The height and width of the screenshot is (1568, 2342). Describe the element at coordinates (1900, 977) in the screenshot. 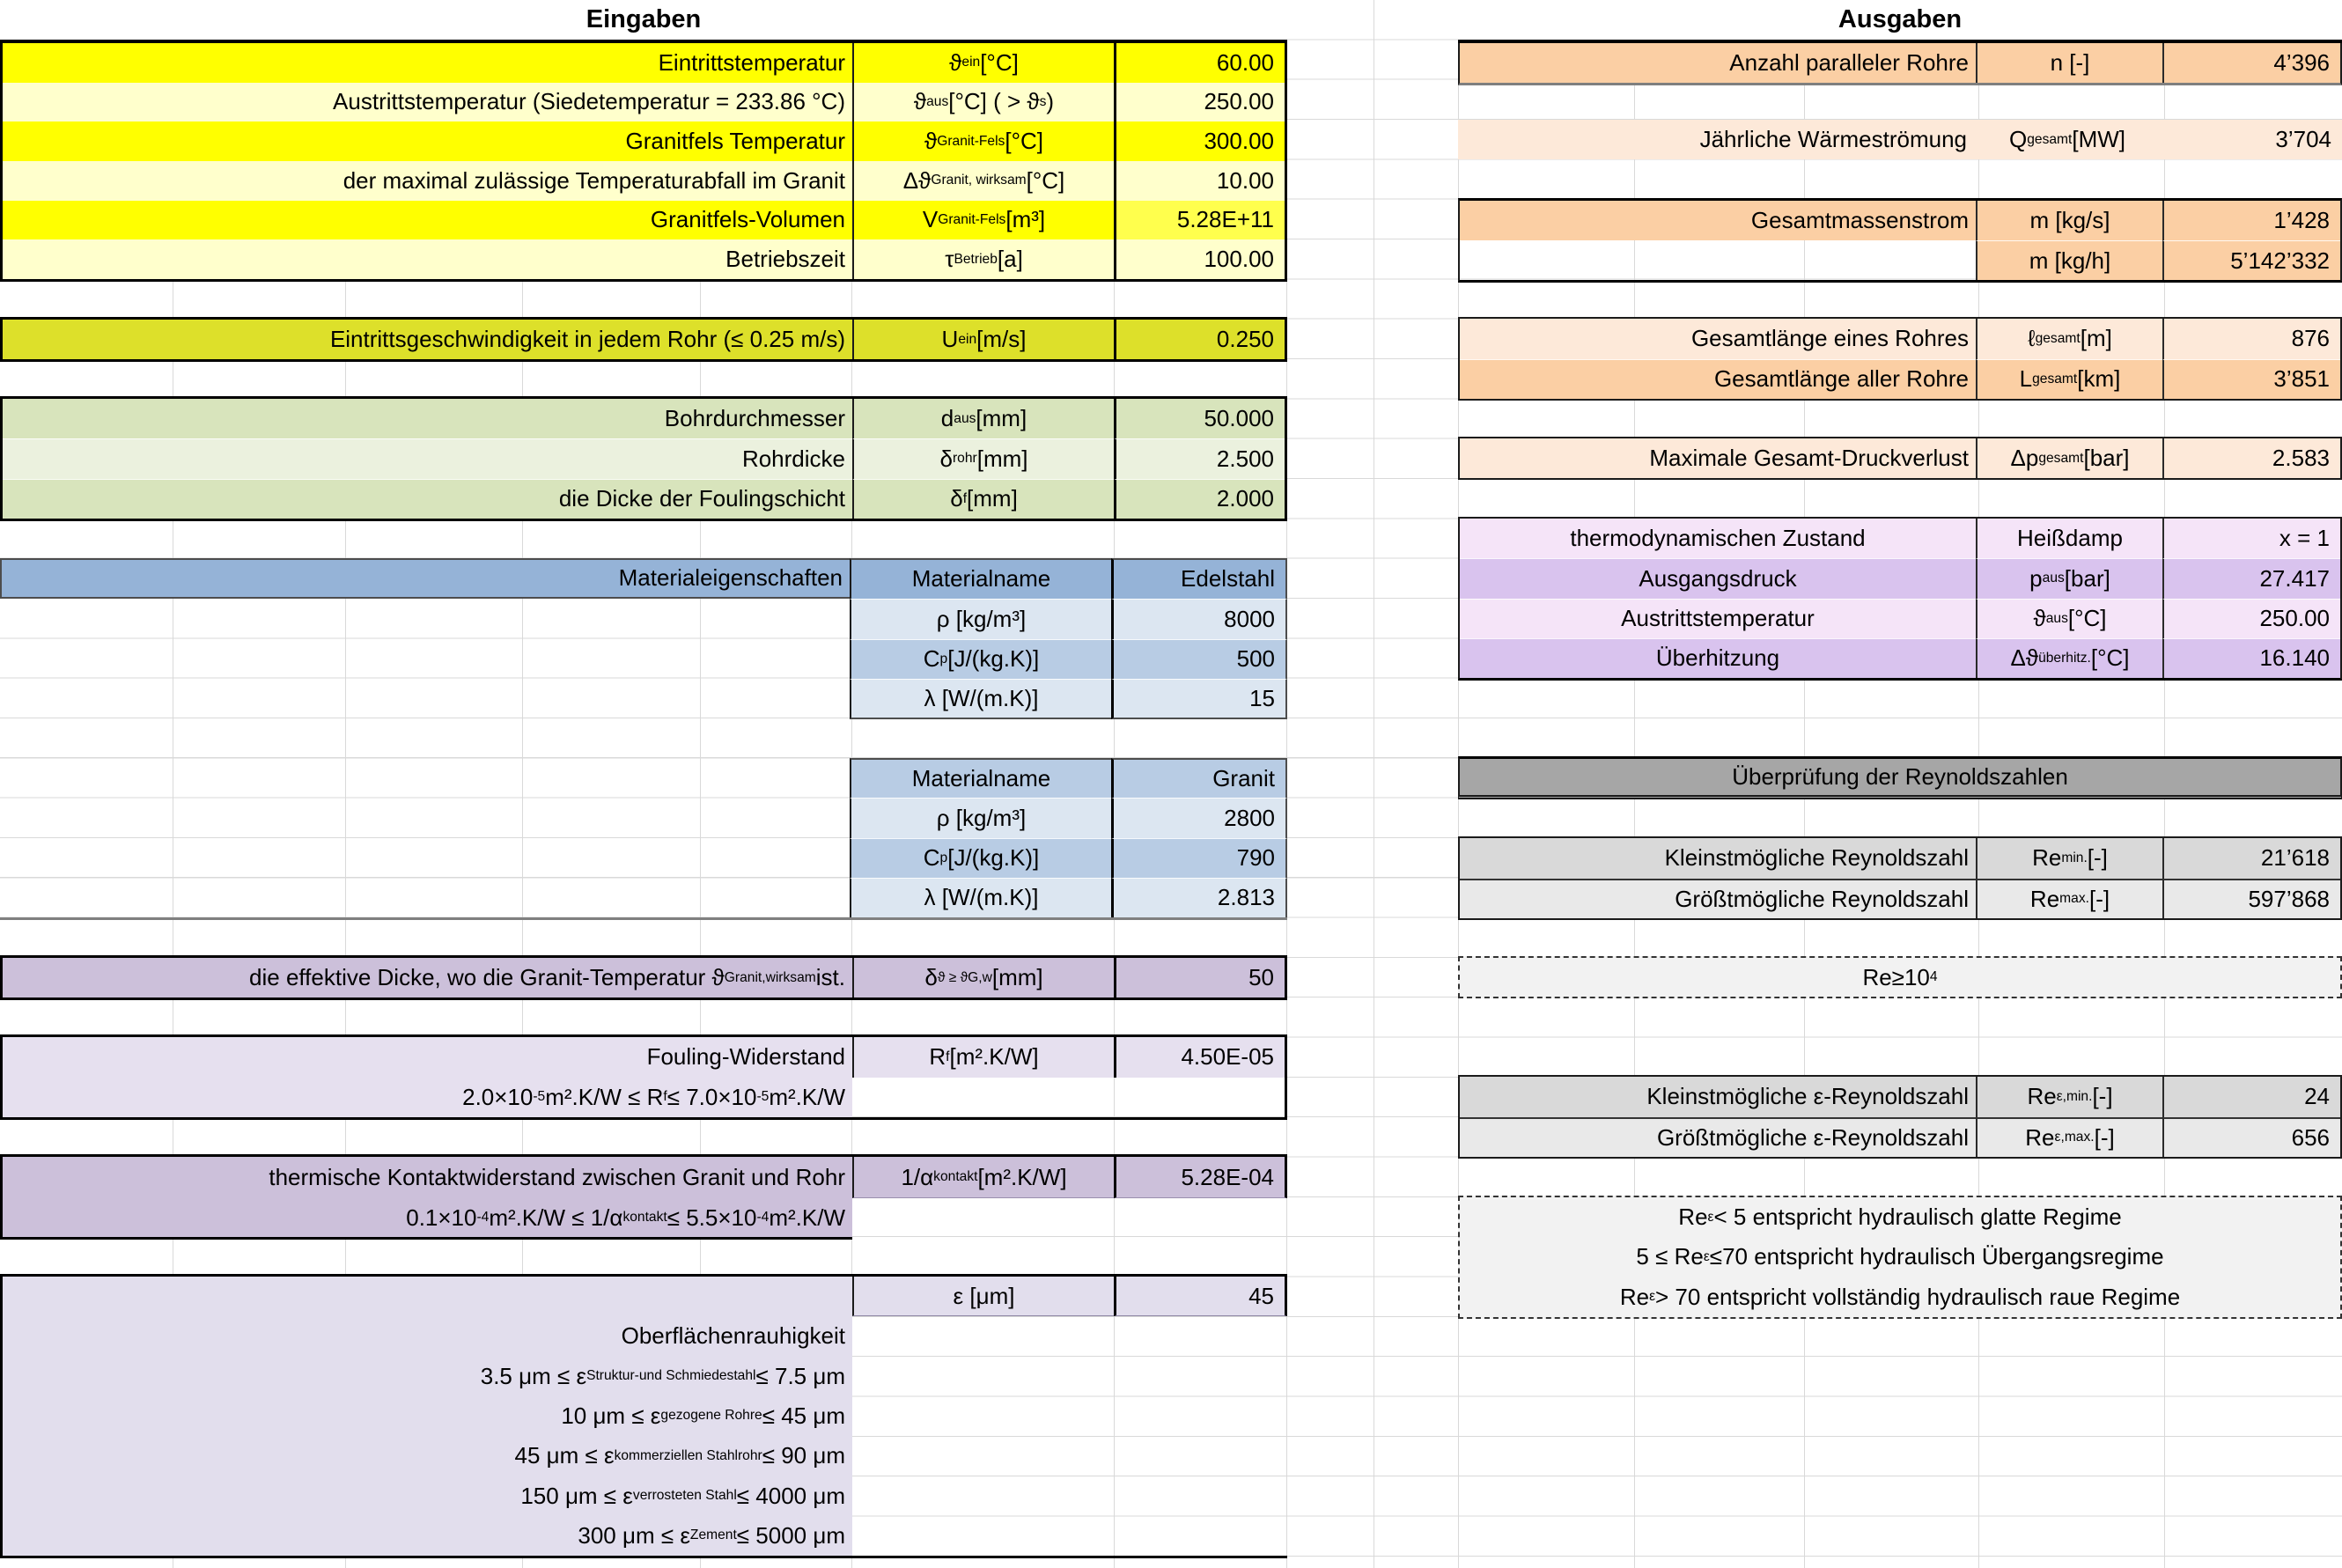

I see `re-criterion-note: Re≥10 4` at that location.